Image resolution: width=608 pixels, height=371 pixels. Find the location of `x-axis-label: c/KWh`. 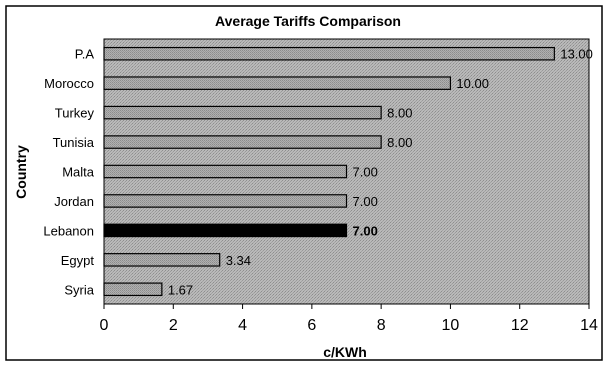

x-axis-label: c/KWh is located at coordinates (345, 352).